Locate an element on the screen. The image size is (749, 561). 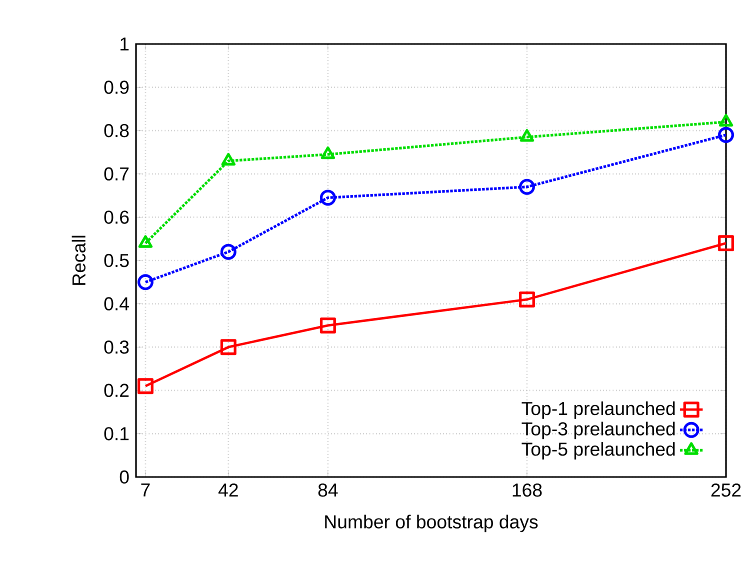
y-tick-label: 0.8 is located at coordinates (116, 131).